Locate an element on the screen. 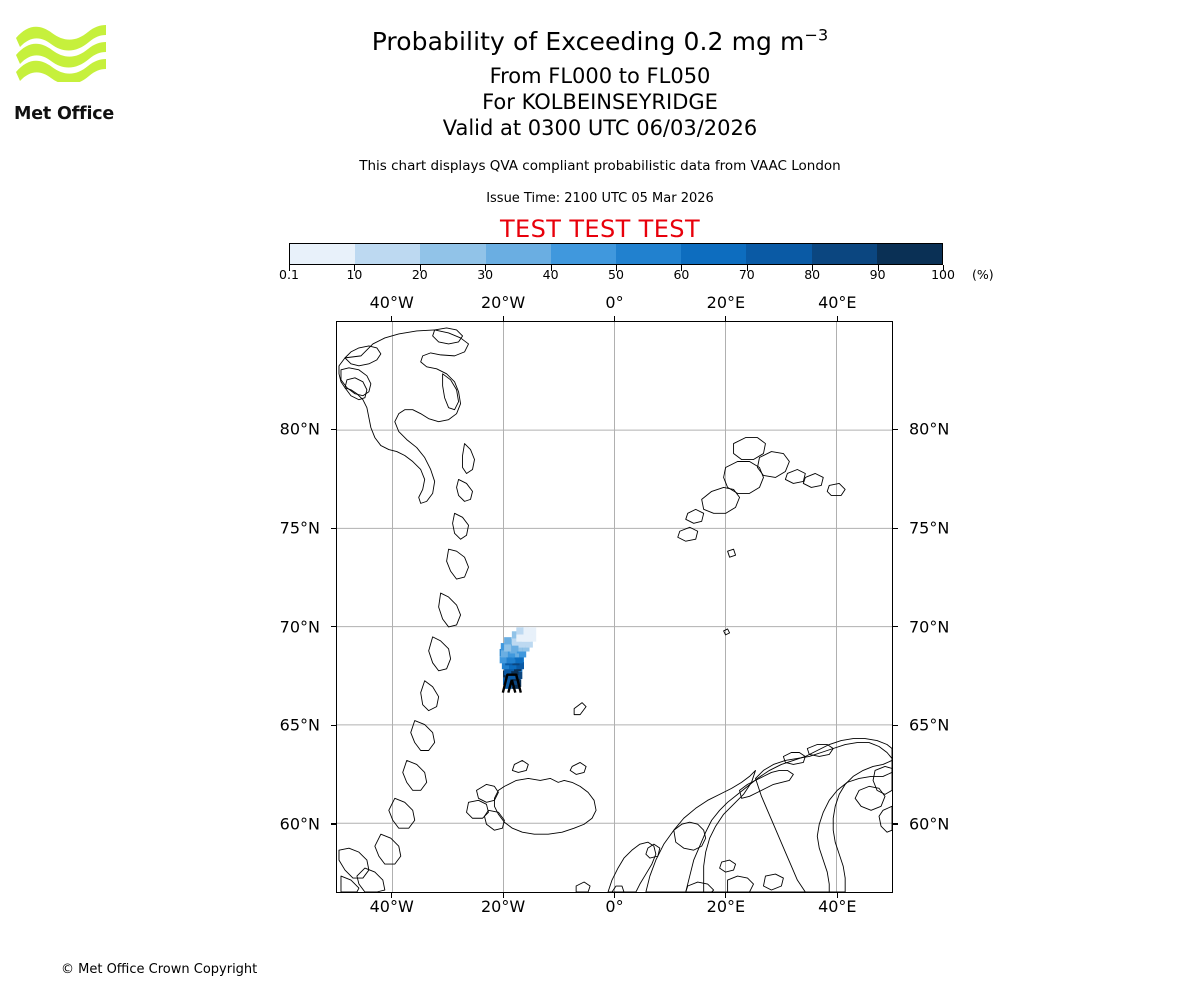  lon-label-top-1: 20°W is located at coordinates (503, 302).